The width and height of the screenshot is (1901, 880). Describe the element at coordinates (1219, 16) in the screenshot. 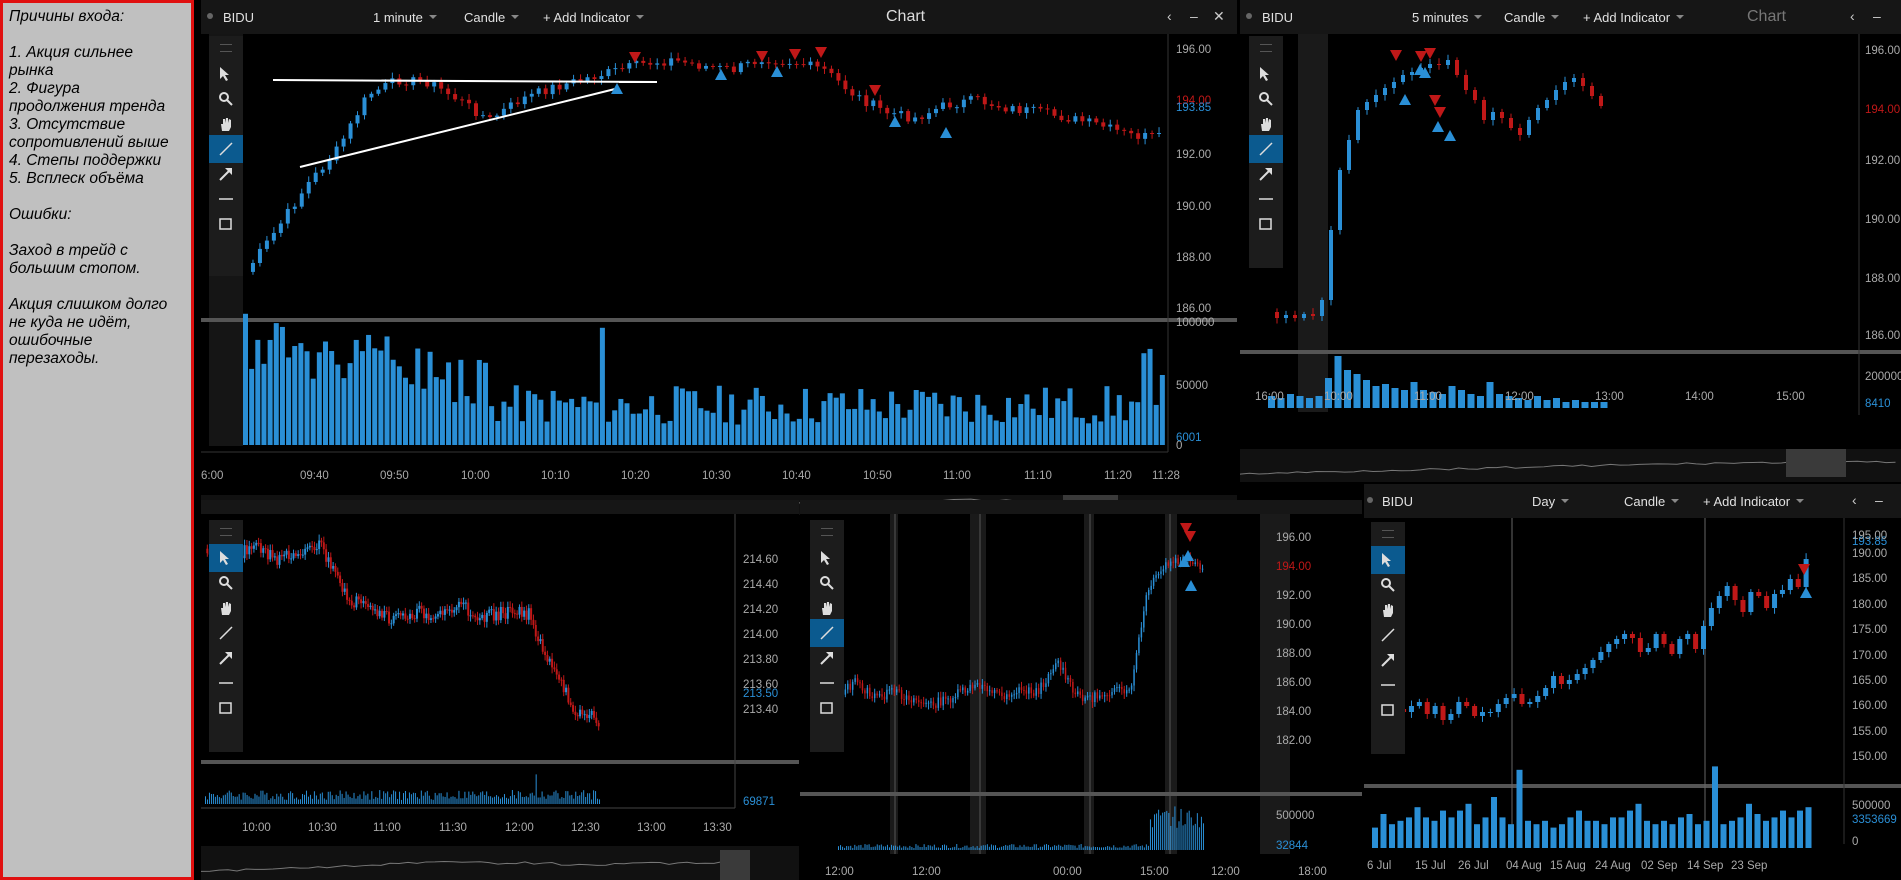

I see `close-icon: ✕` at that location.